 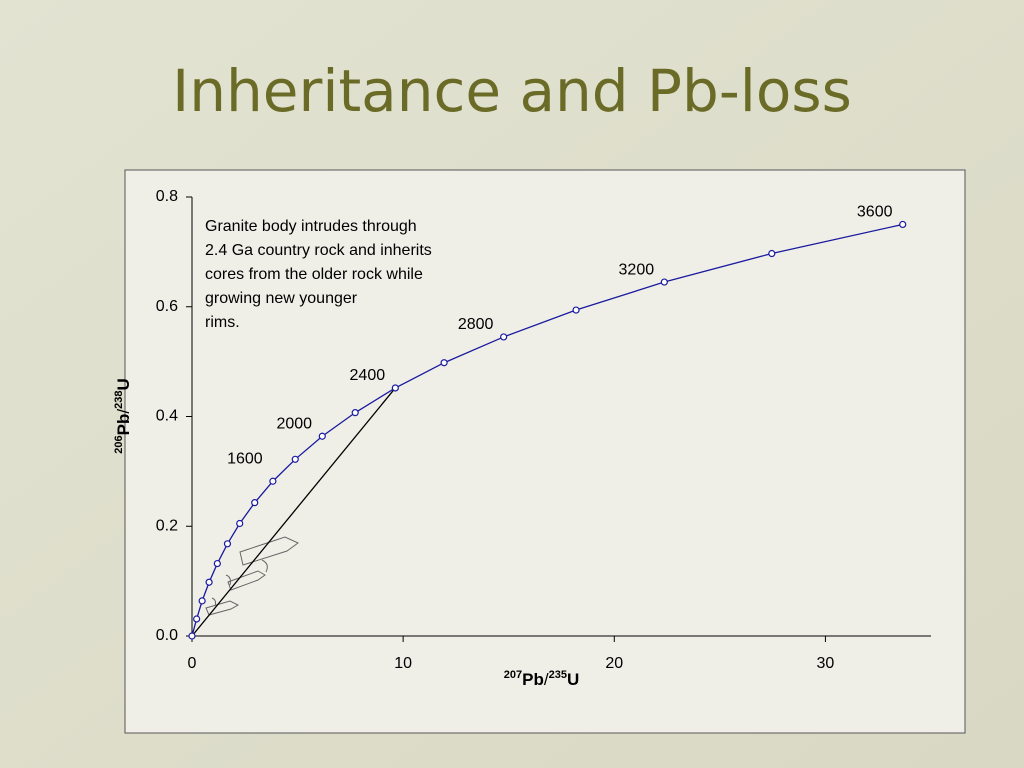 I want to click on y-tick-label: 0.2, so click(x=167, y=525).